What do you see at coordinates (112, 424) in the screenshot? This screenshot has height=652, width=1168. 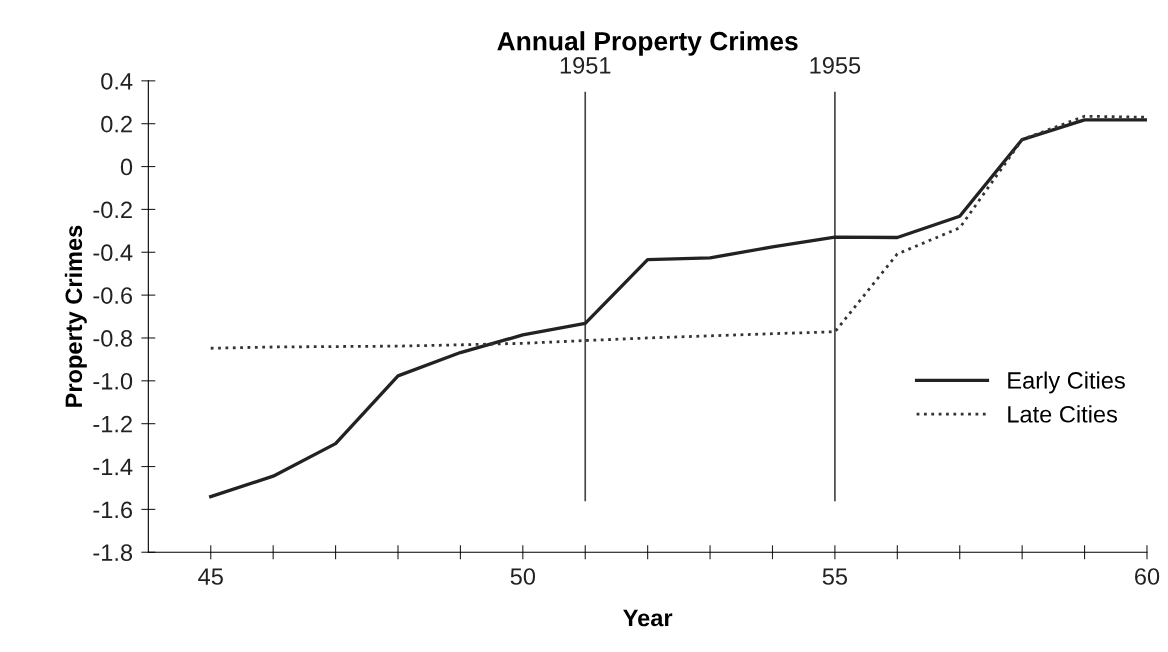 I see `y-tick-label: -1.2` at bounding box center [112, 424].